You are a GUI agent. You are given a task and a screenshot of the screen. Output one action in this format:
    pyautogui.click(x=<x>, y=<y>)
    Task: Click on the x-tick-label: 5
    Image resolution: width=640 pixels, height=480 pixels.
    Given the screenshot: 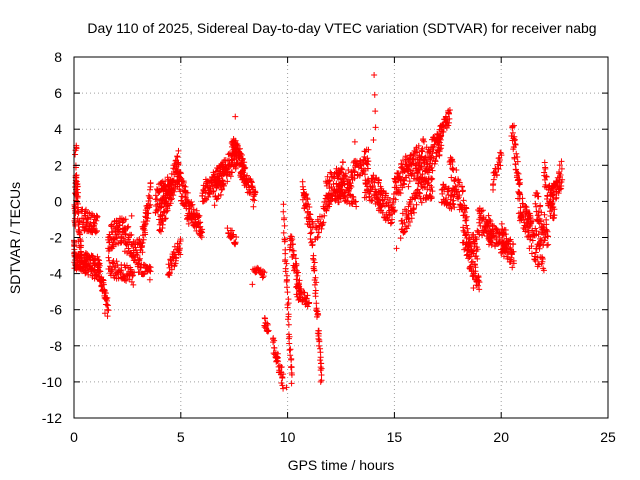 What is the action you would take?
    pyautogui.click(x=181, y=437)
    